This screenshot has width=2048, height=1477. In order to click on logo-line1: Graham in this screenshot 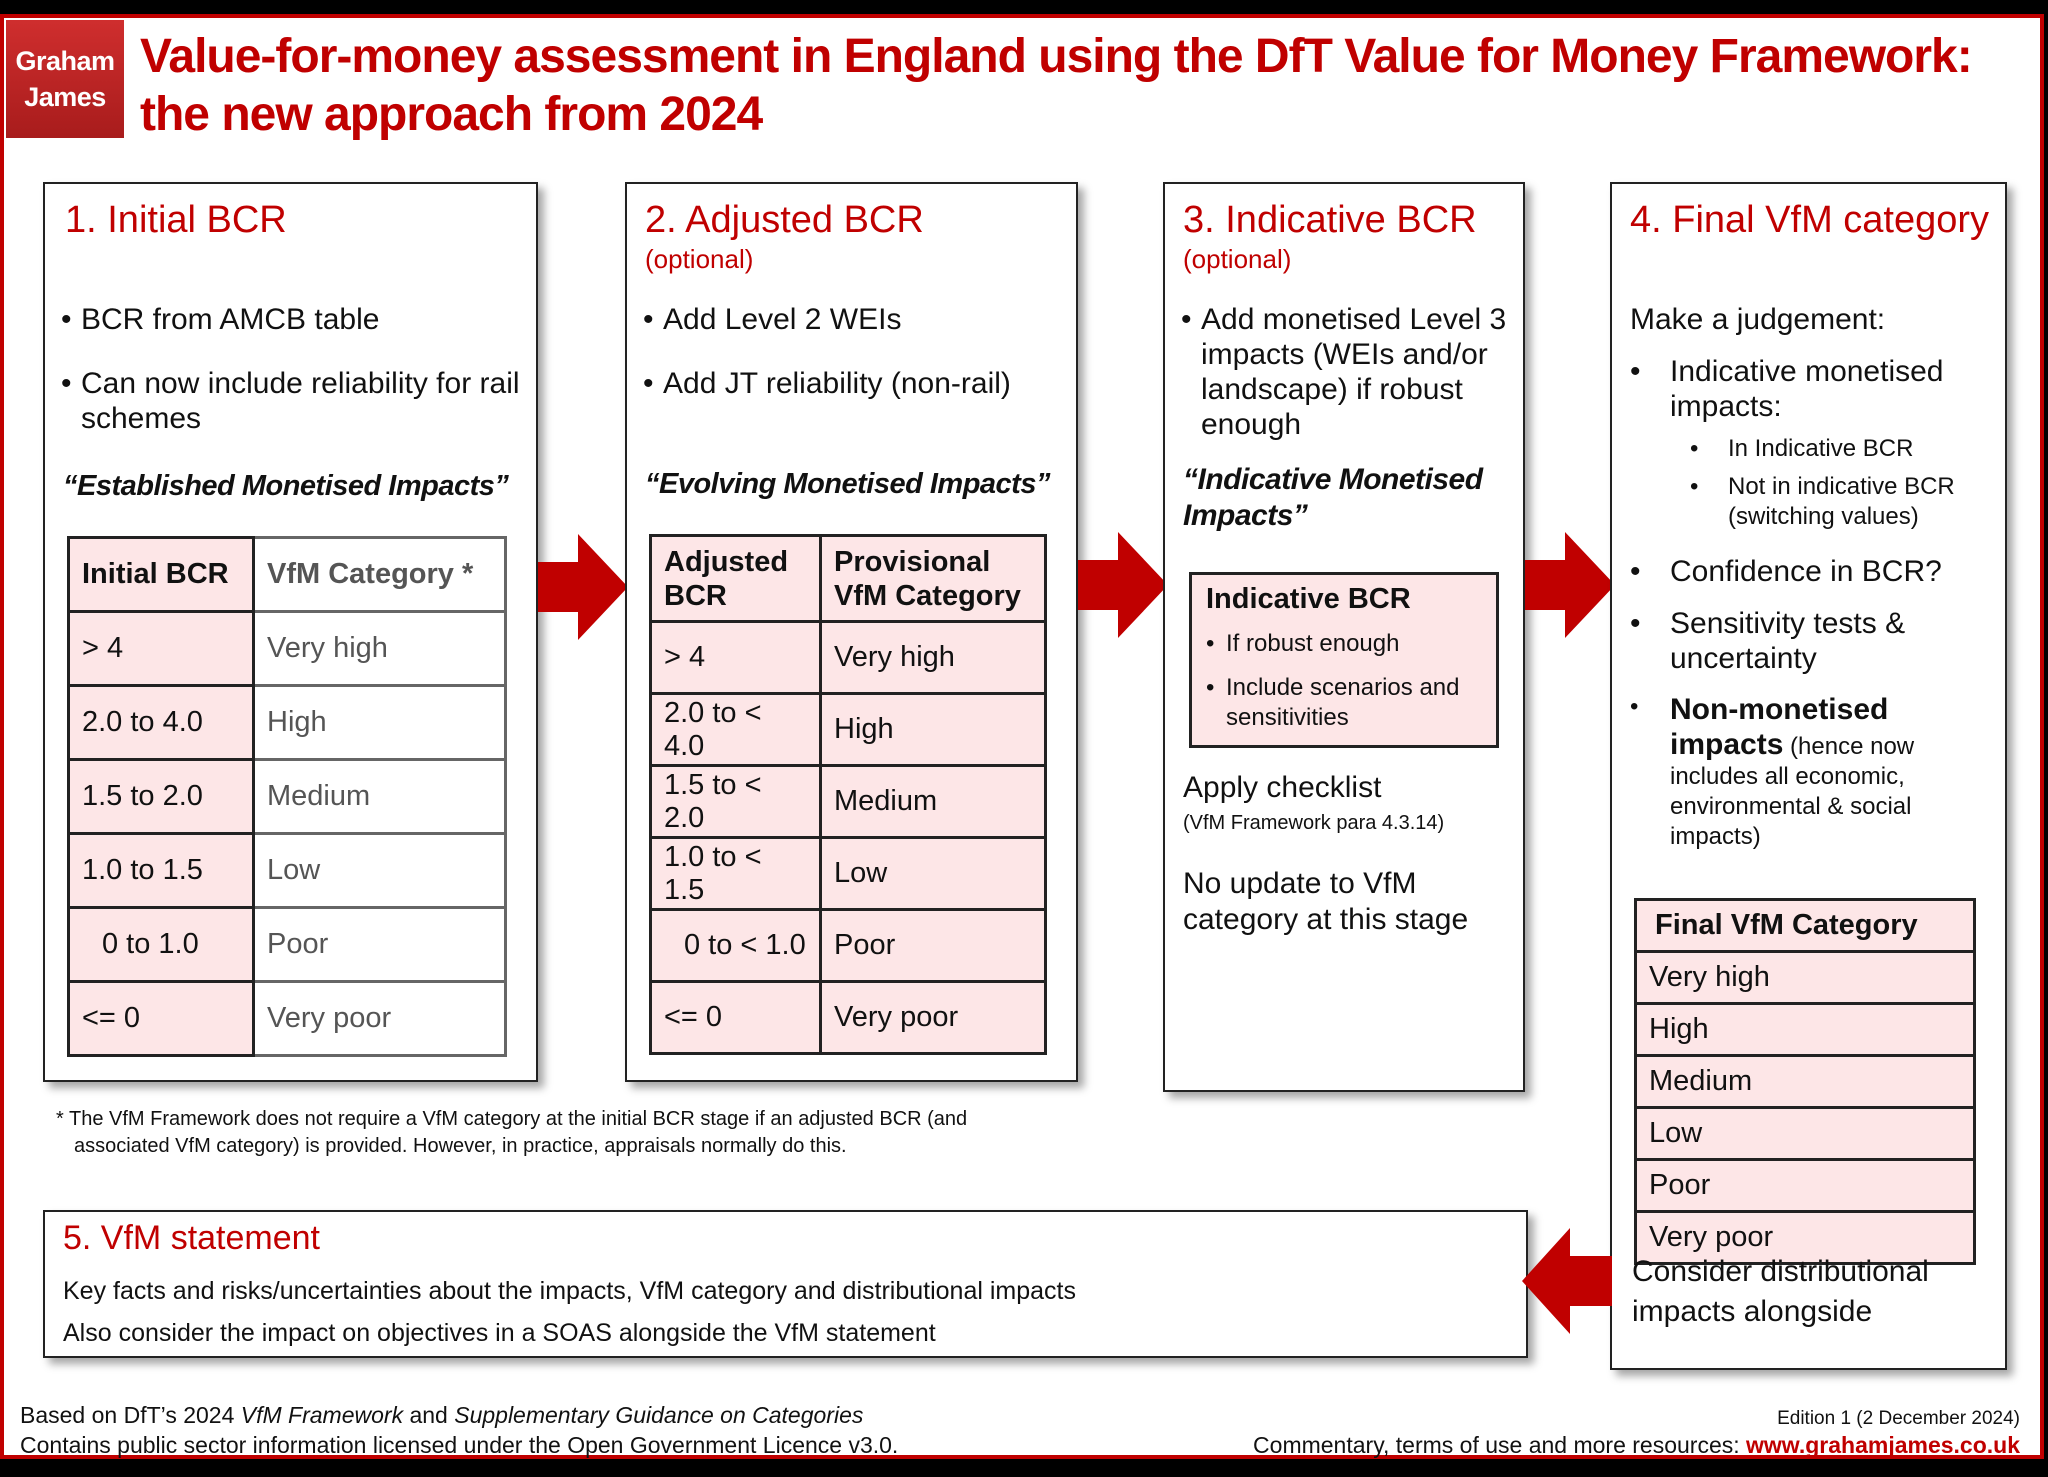, I will do `click(65, 61)`.